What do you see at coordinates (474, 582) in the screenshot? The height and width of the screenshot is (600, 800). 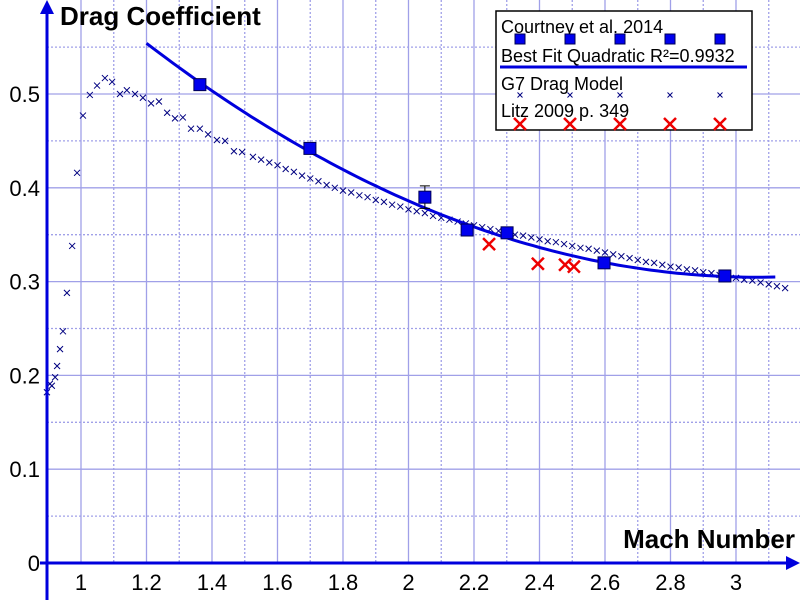 I see `x-tick-label: 2.2` at bounding box center [474, 582].